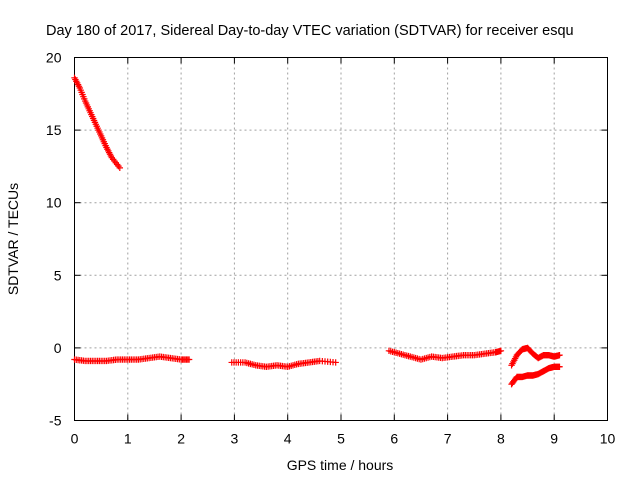 The width and height of the screenshot is (640, 480). Describe the element at coordinates (54, 239) in the screenshot. I see `y-tick-labels: -5 0 5 10 15 20` at that location.